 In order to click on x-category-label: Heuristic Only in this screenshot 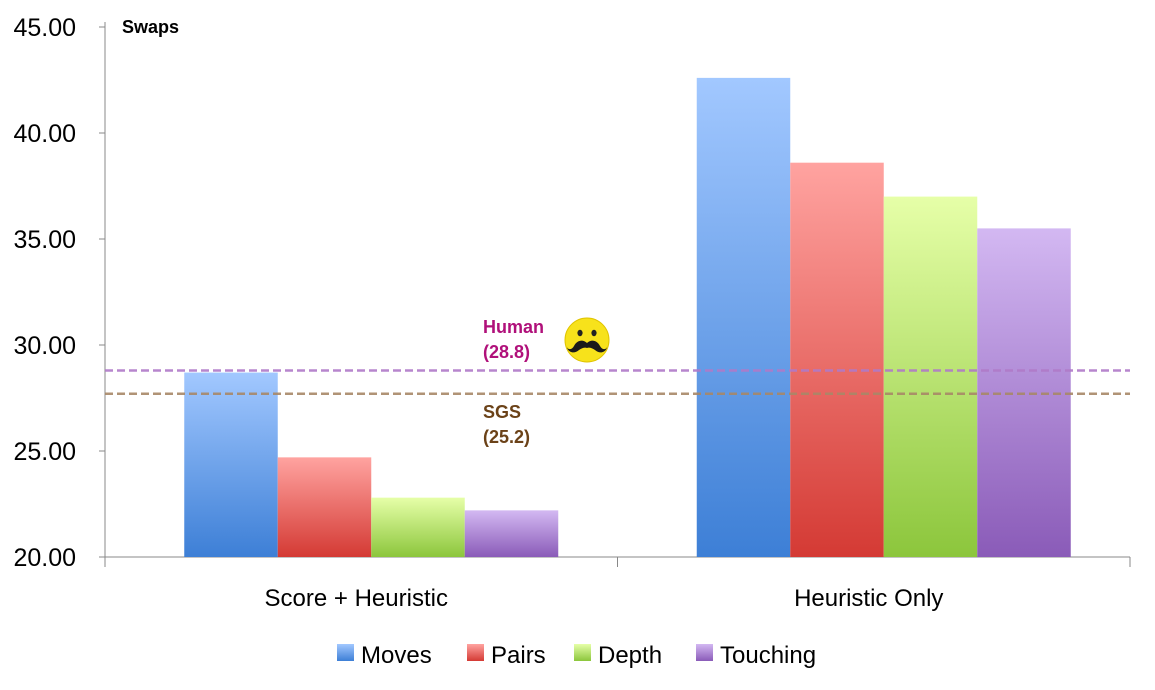, I will do `click(868, 598)`.